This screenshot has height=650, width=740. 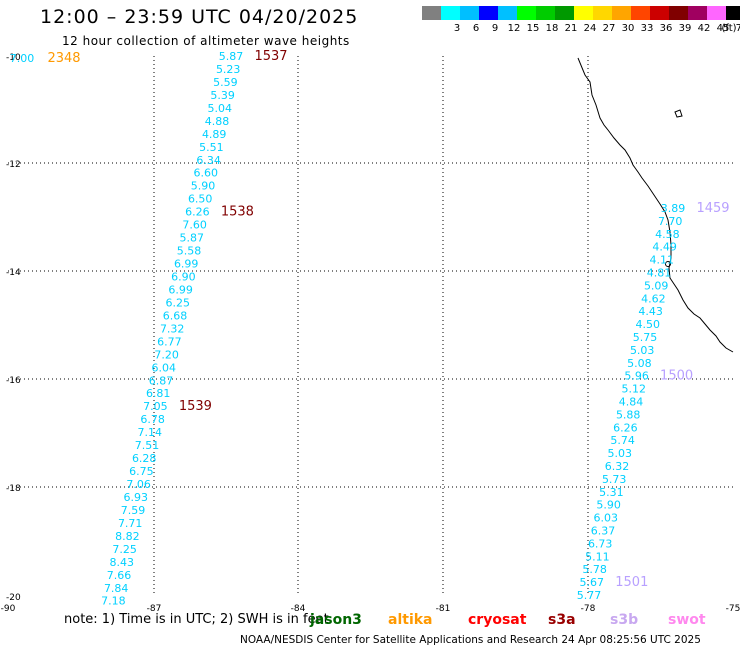 I want to click on lon-tick-label: -81, so click(x=443, y=609).